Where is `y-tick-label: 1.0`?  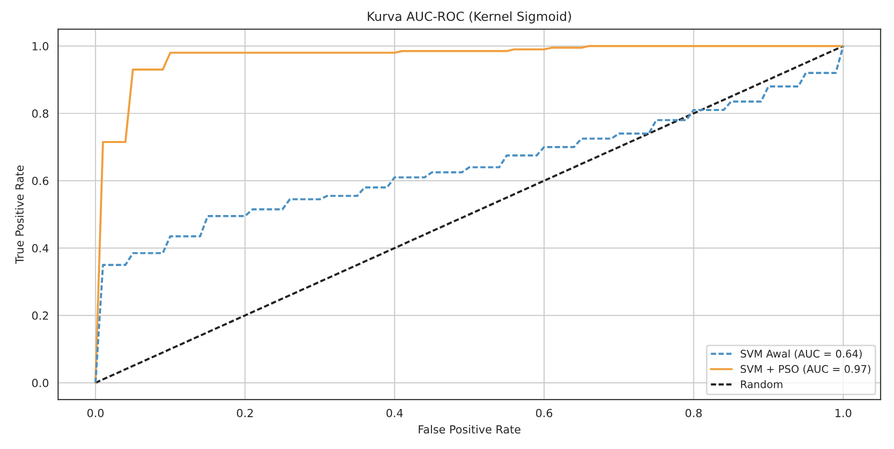 y-tick-label: 1.0 is located at coordinates (40, 46).